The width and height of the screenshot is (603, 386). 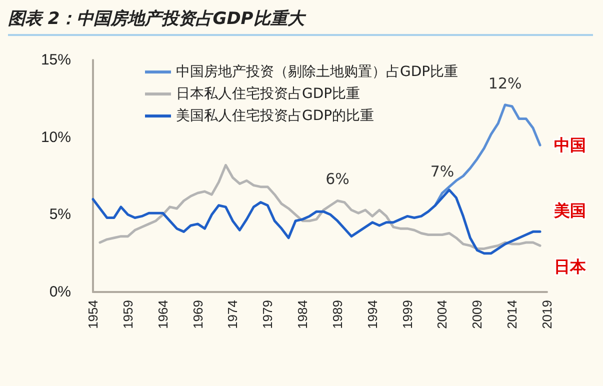 What do you see at coordinates (547, 314) in the screenshot?
I see `x-tick-label: 2019` at bounding box center [547, 314].